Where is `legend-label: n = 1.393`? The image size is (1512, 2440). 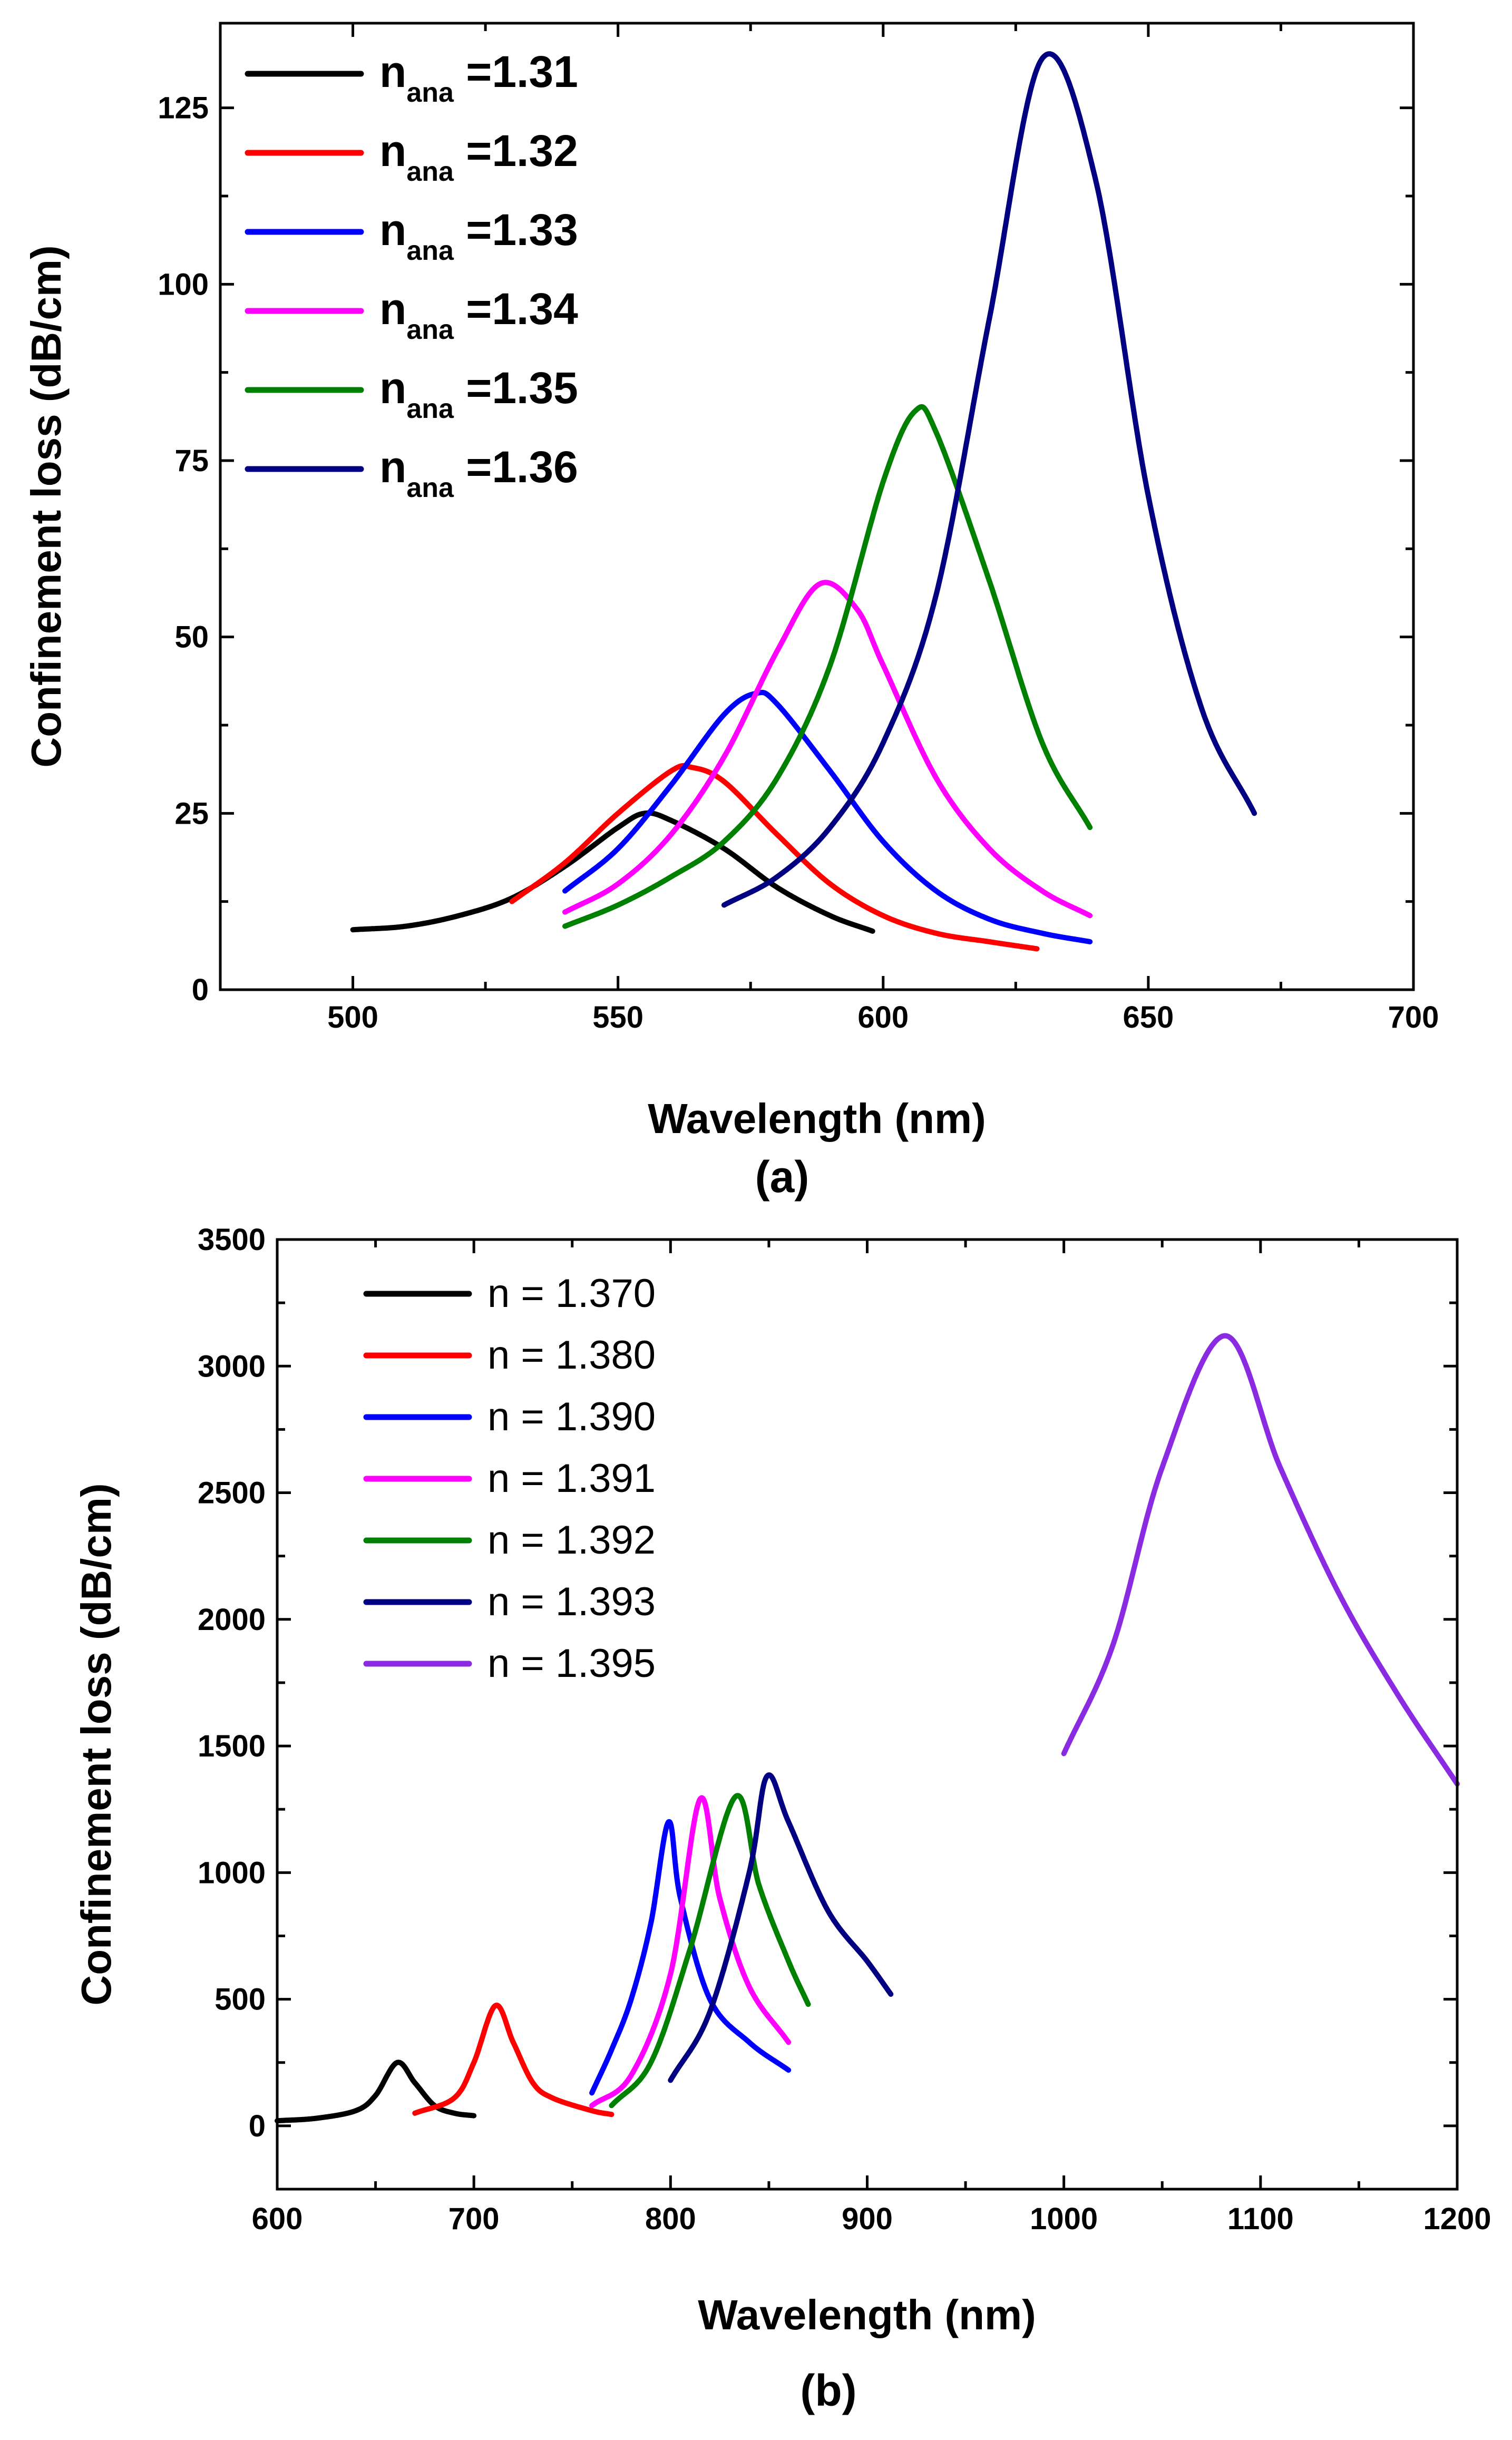 legend-label: n = 1.393 is located at coordinates (571, 1601).